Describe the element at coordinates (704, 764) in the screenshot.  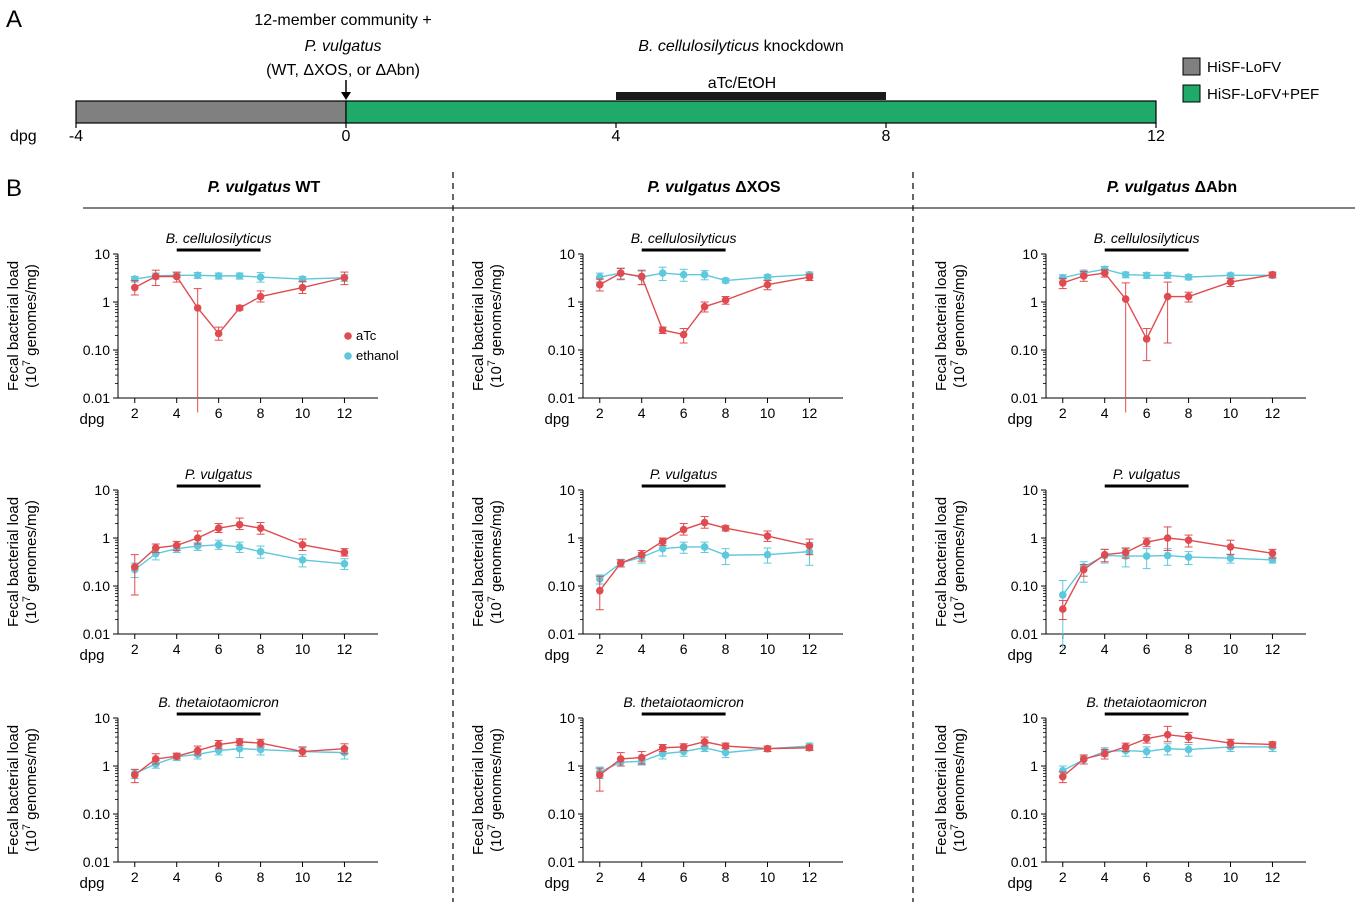
I see `series-aTc` at that location.